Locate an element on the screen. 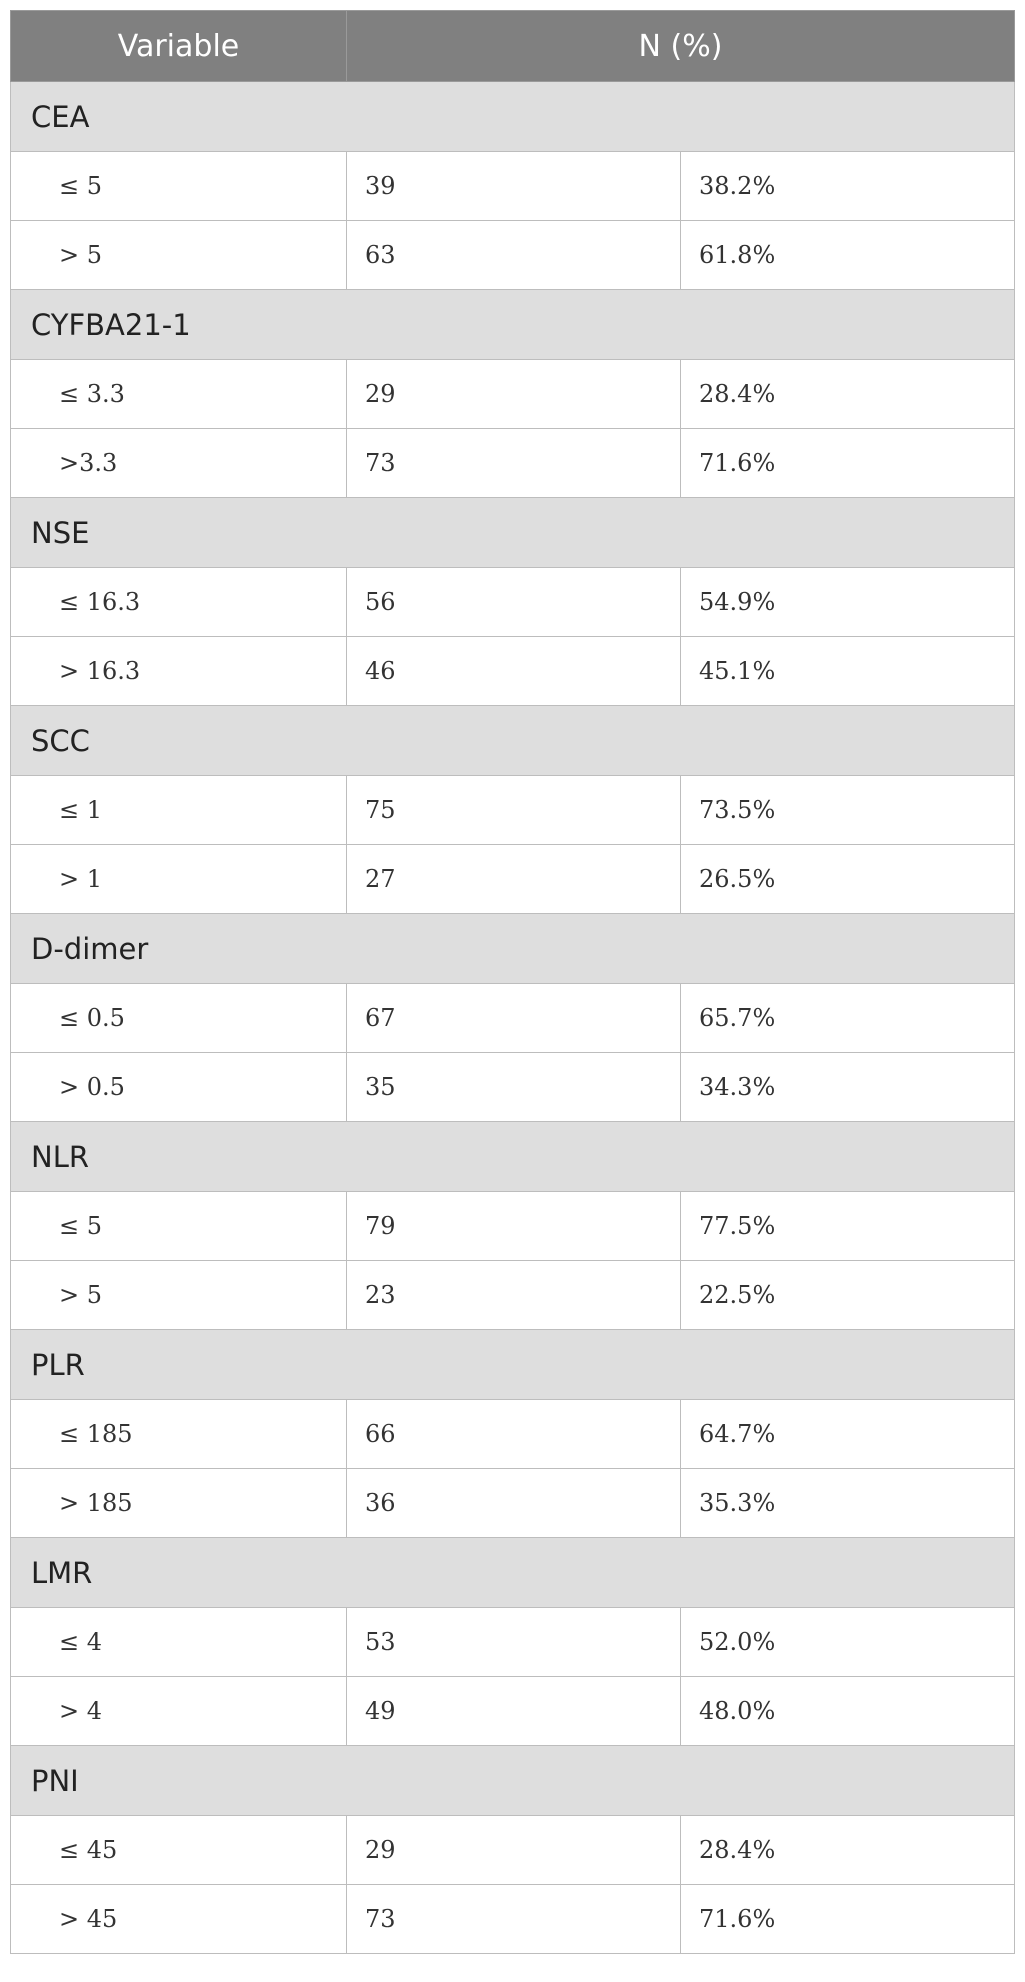  category-cell: ≤ 0.5 is located at coordinates (178, 1018).